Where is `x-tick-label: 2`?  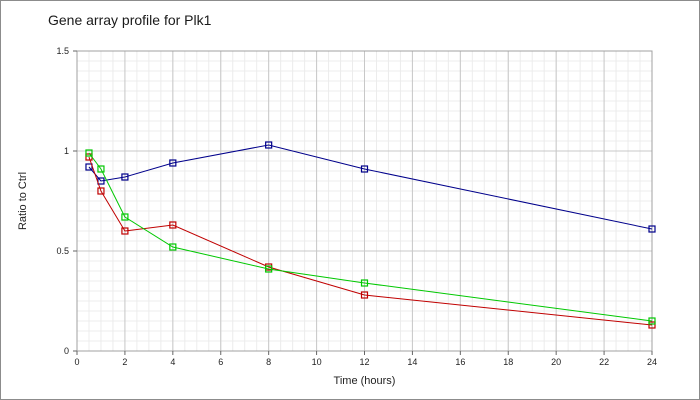 x-tick-label: 2 is located at coordinates (124, 362).